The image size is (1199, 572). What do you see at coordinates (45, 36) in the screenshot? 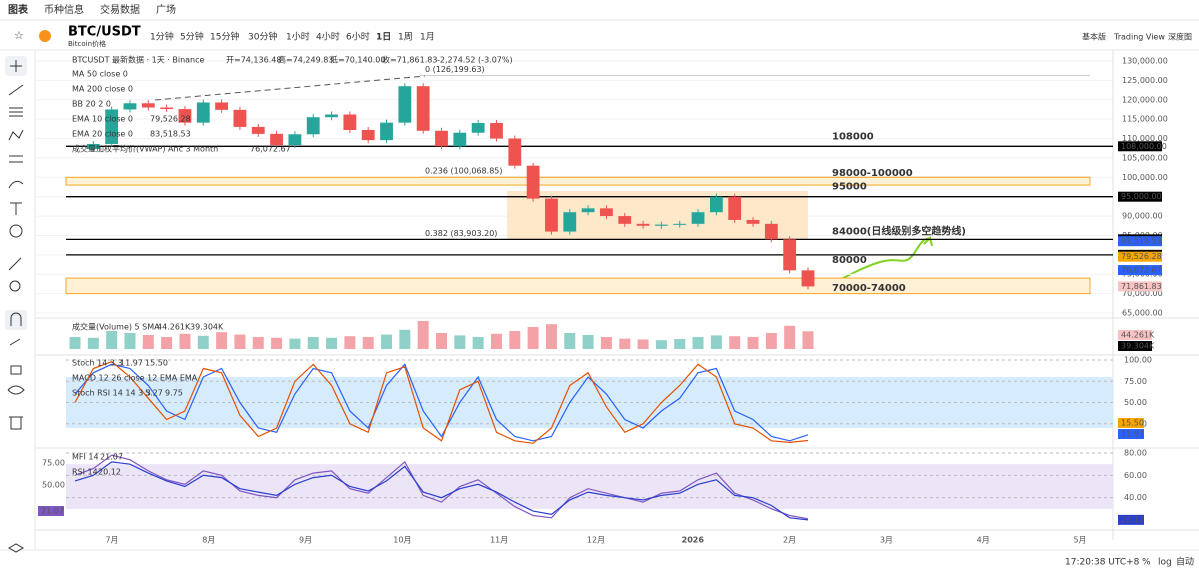
I see `btc-icon` at bounding box center [45, 36].